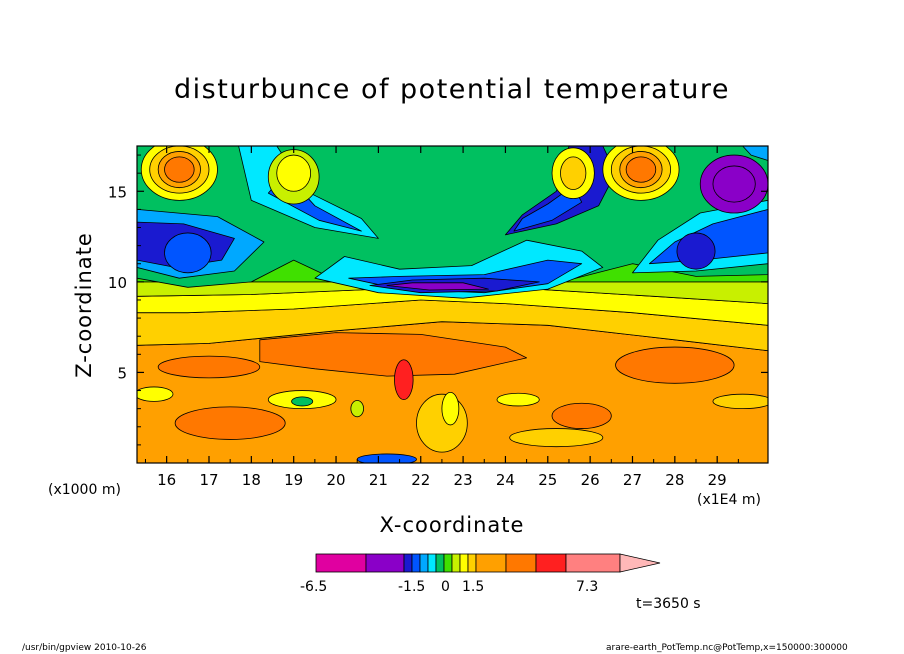 The image size is (904, 654). Describe the element at coordinates (445, 587) in the screenshot. I see `colorbar-mid-label-zero: 0` at that location.